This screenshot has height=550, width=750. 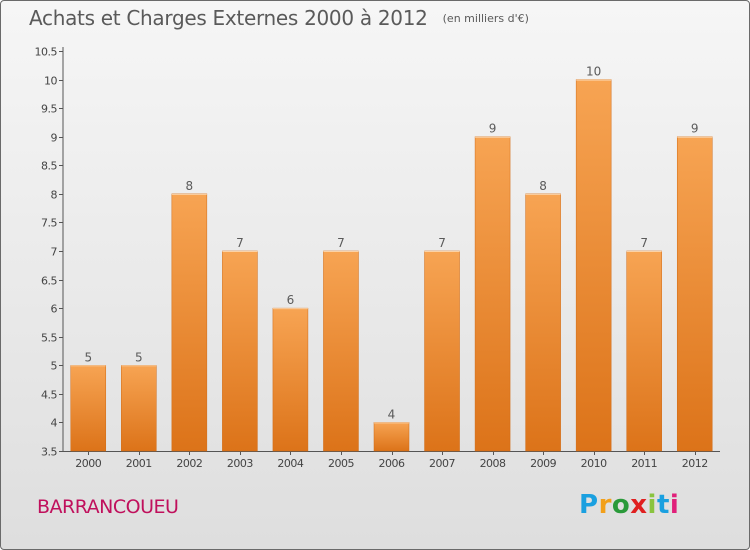 What do you see at coordinates (50, 81) in the screenshot?
I see `y-tick-label: 10` at bounding box center [50, 81].